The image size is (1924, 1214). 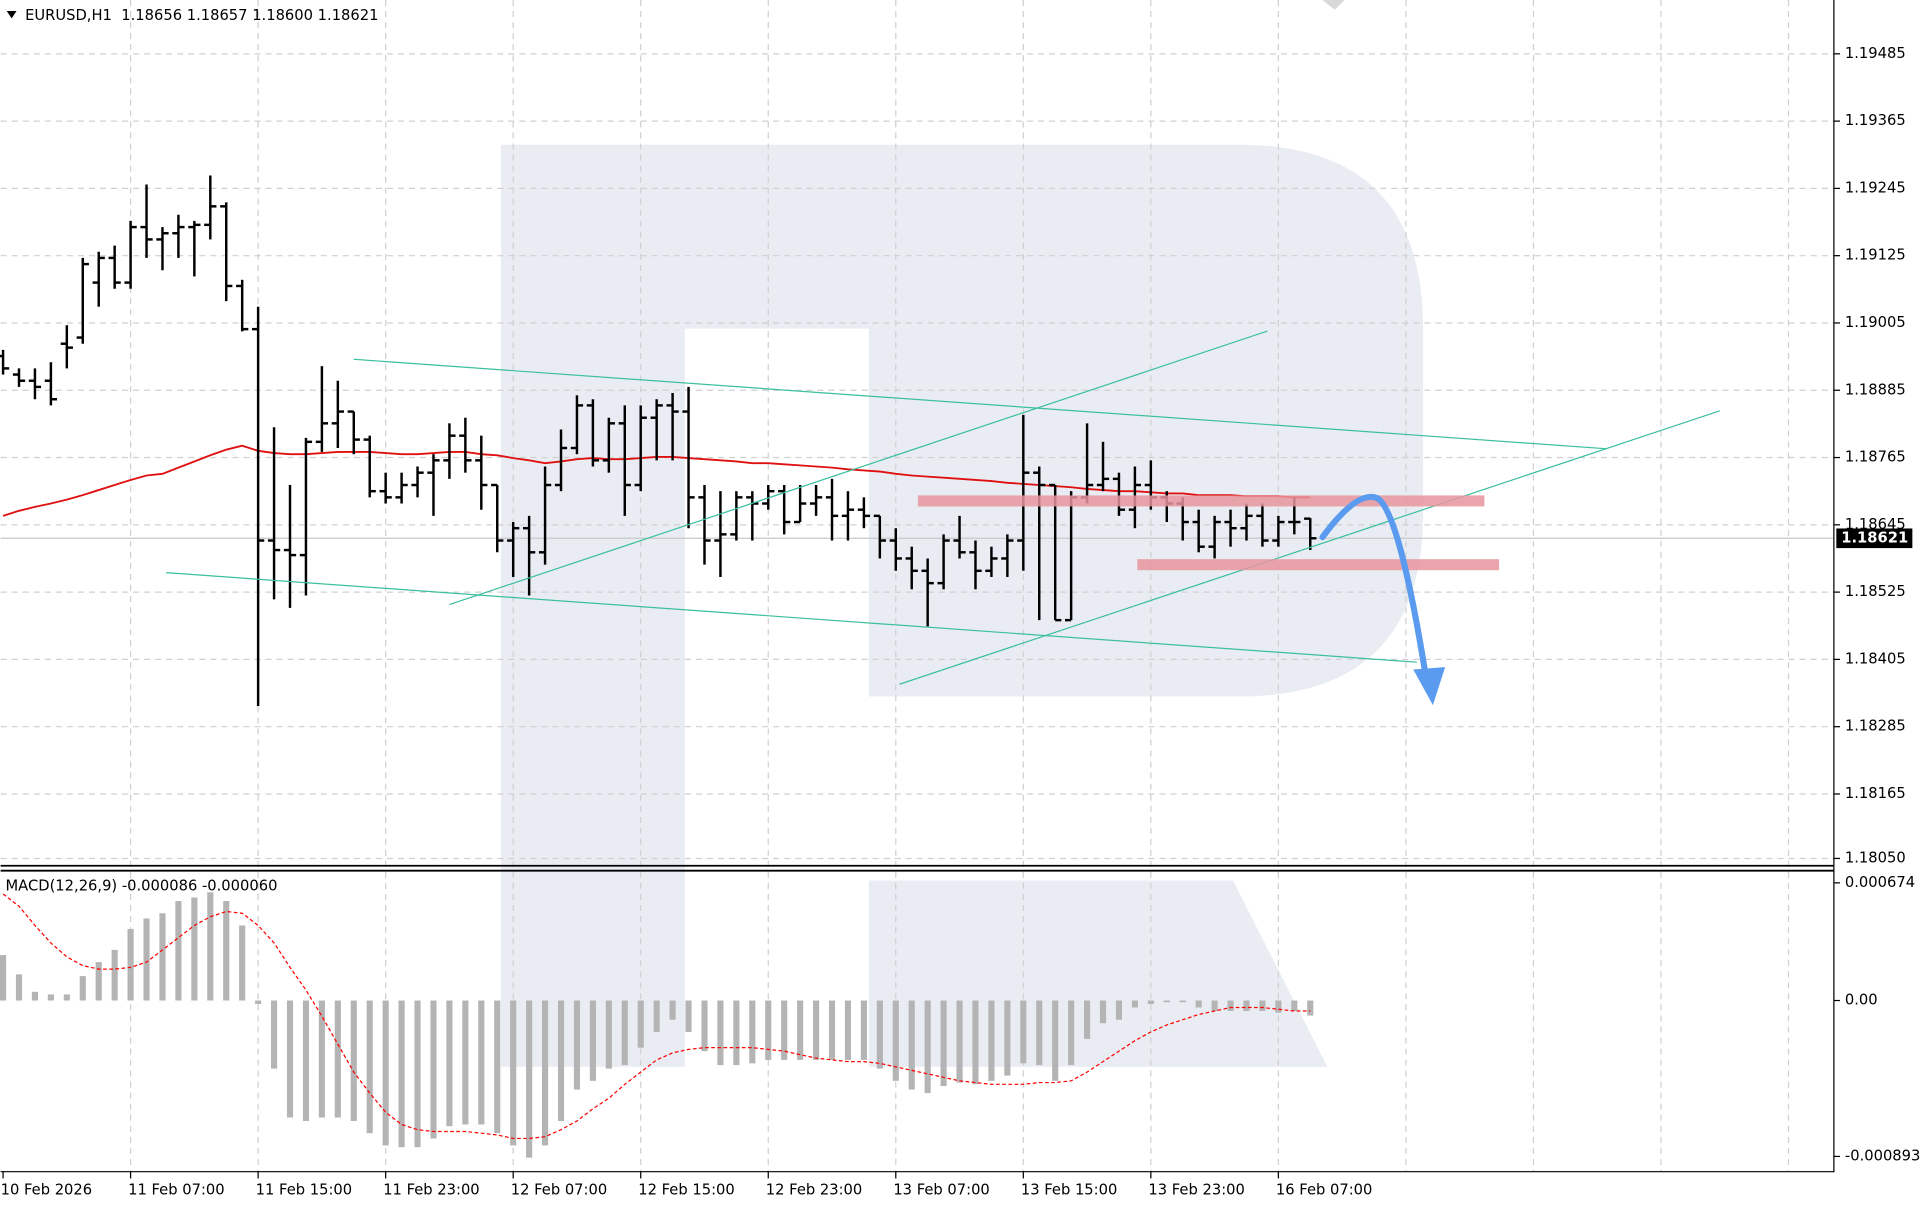 I want to click on y-tick-label: 1.19005, so click(x=1875, y=322).